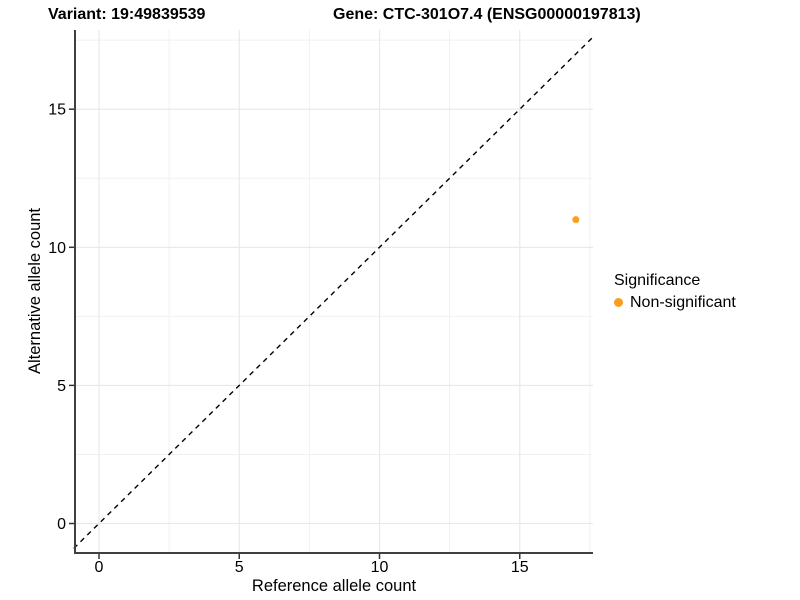 The height and width of the screenshot is (600, 800). What do you see at coordinates (520, 567) in the screenshot?
I see `x-tick-label: 15` at bounding box center [520, 567].